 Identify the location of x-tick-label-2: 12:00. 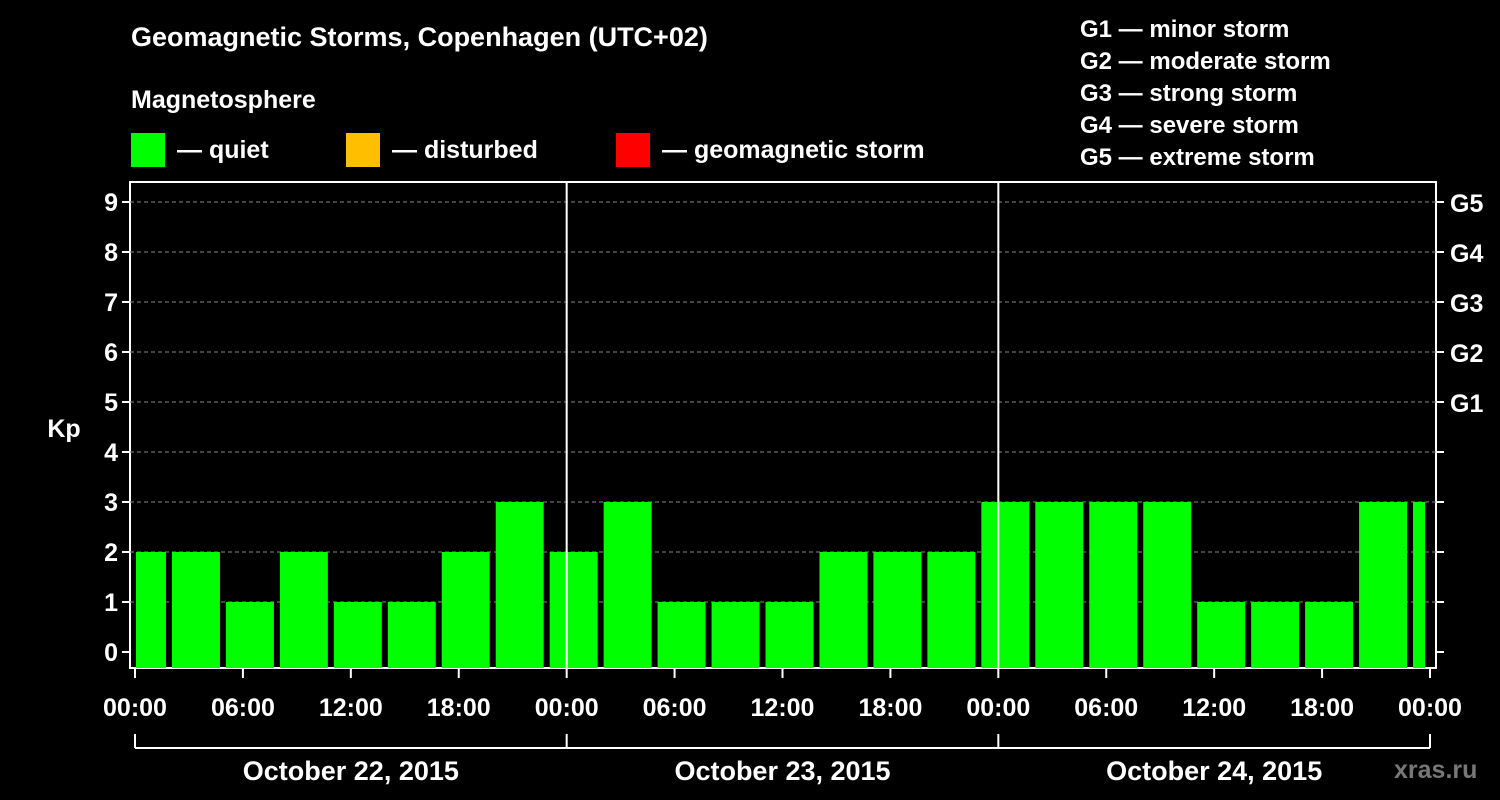
(351, 708).